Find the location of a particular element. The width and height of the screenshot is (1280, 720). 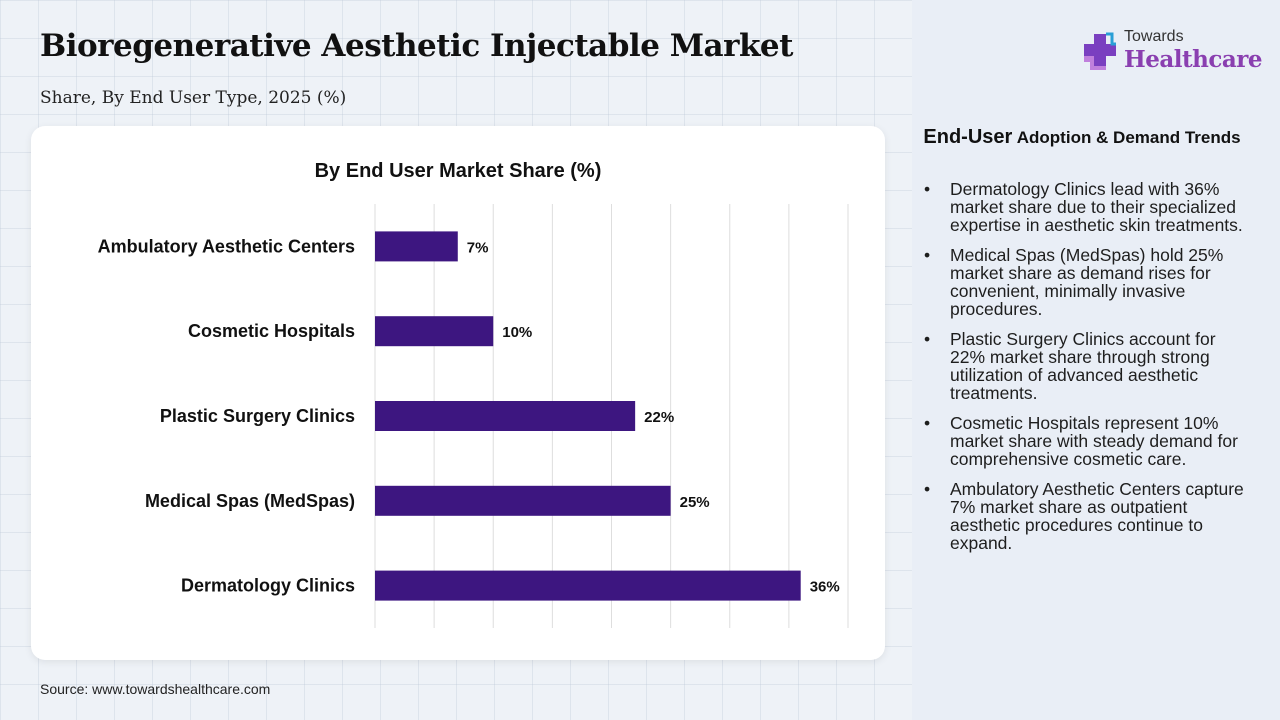

category-label: Plastic Surgery Clinics is located at coordinates (257, 416).